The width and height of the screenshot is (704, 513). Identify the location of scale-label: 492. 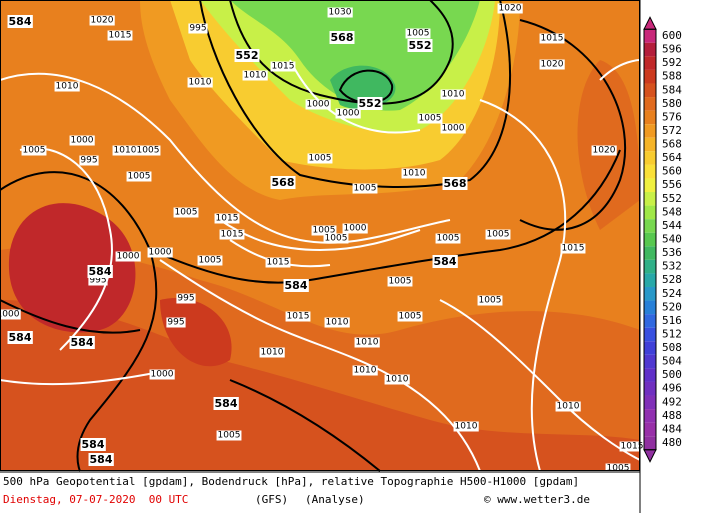
(672, 401).